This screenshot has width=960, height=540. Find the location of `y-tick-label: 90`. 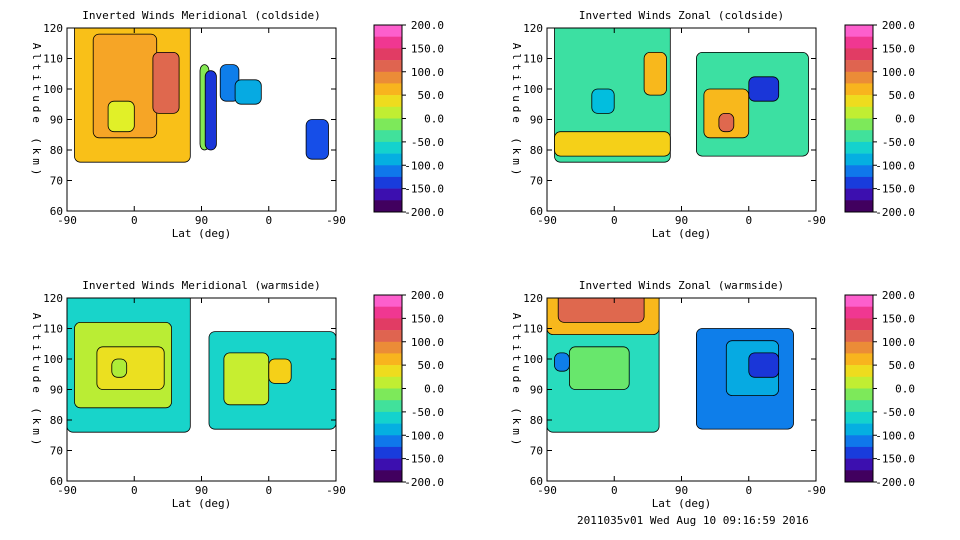

y-tick-label: 90 is located at coordinates (536, 120).